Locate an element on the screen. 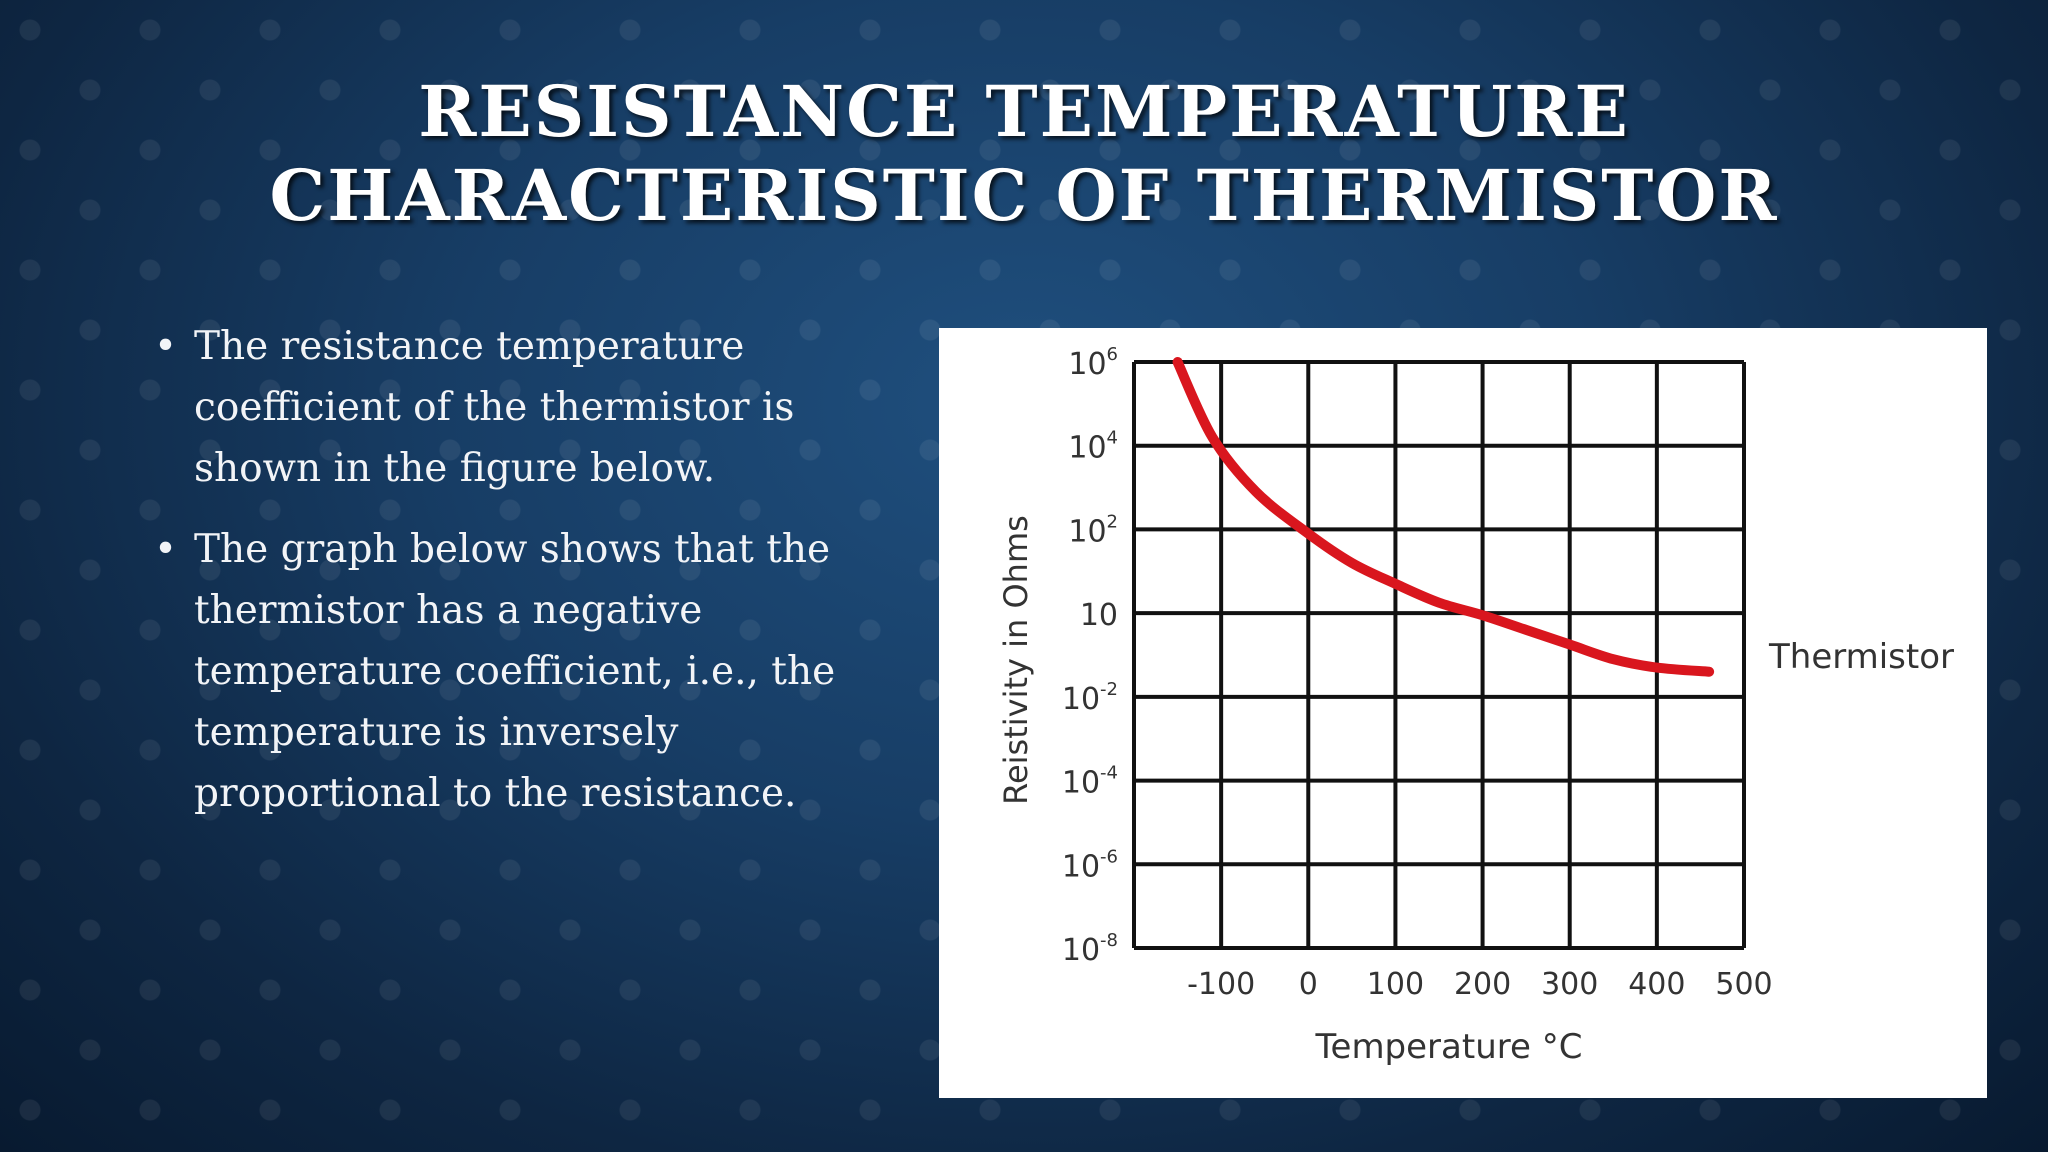 This screenshot has width=2048, height=1152. title-line-1: RESISTANCE TEMPERATURE is located at coordinates (1024, 111).